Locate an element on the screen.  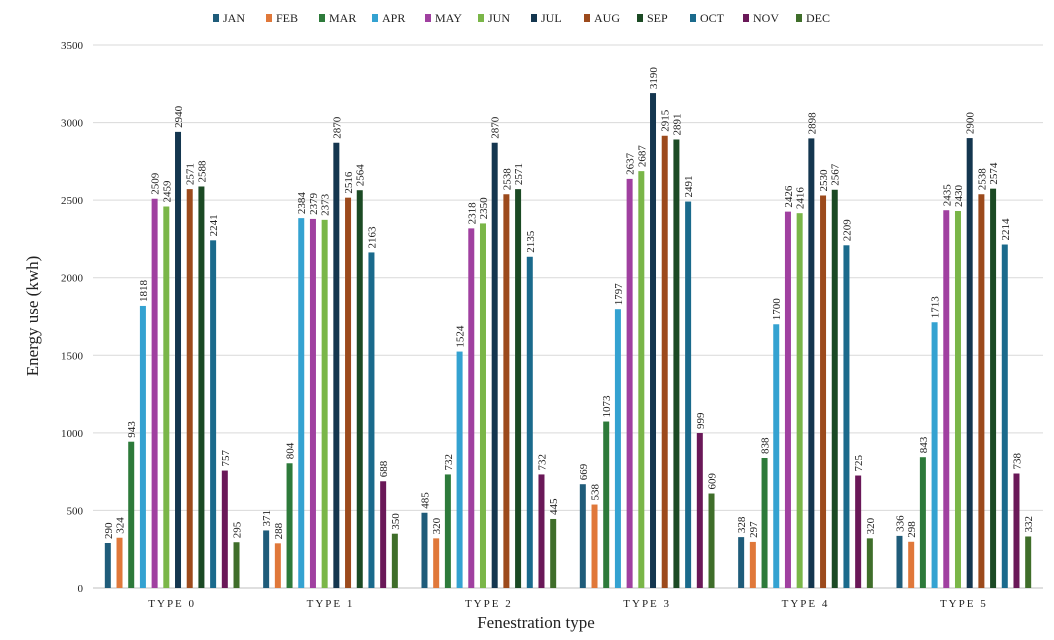
y-tick-label: 500 is located at coordinates (75, 511).